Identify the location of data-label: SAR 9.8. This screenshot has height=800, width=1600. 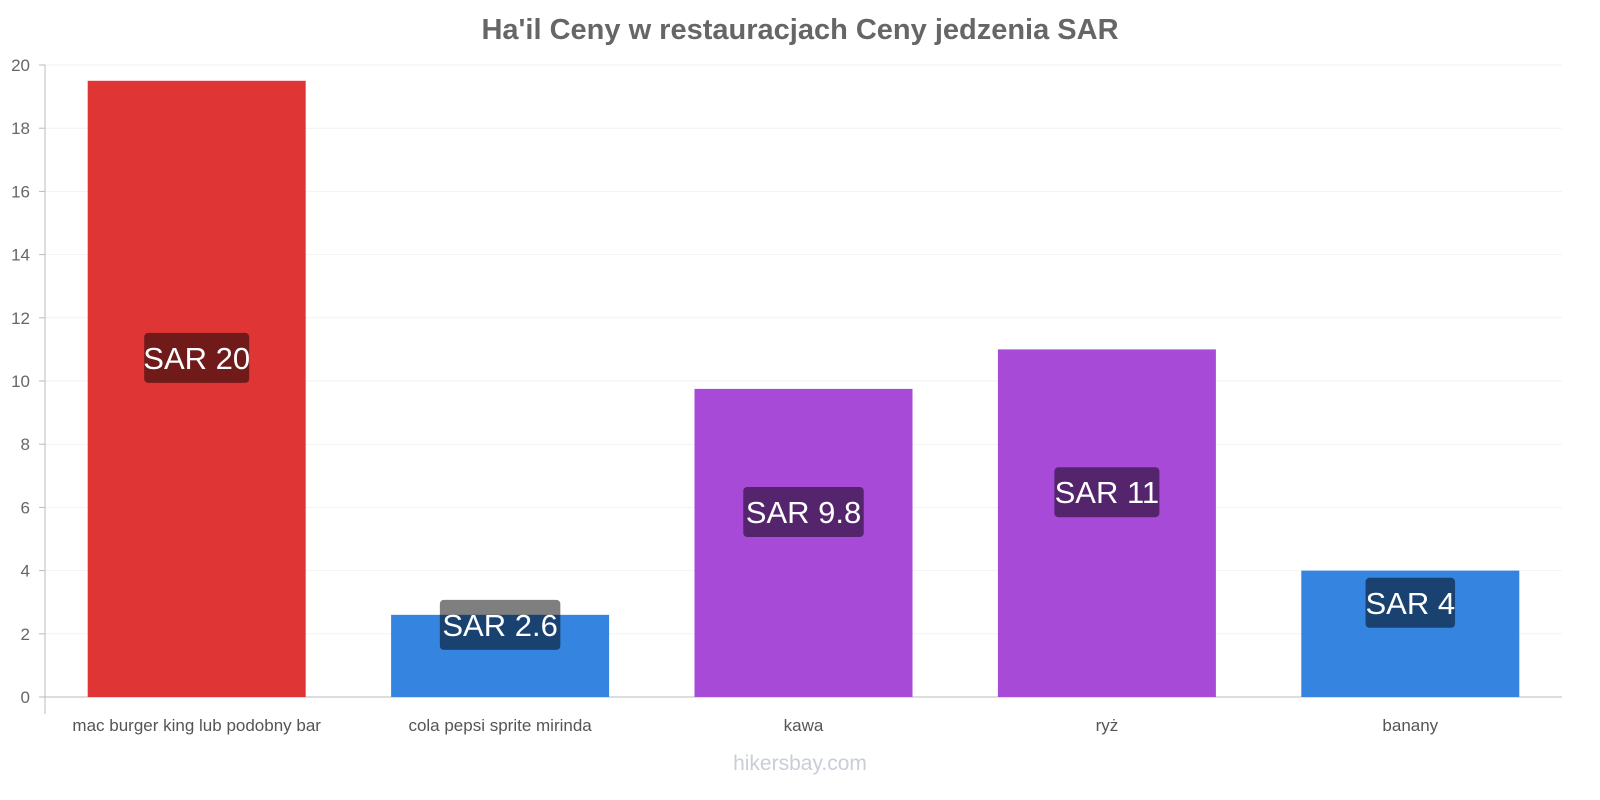
(803, 512).